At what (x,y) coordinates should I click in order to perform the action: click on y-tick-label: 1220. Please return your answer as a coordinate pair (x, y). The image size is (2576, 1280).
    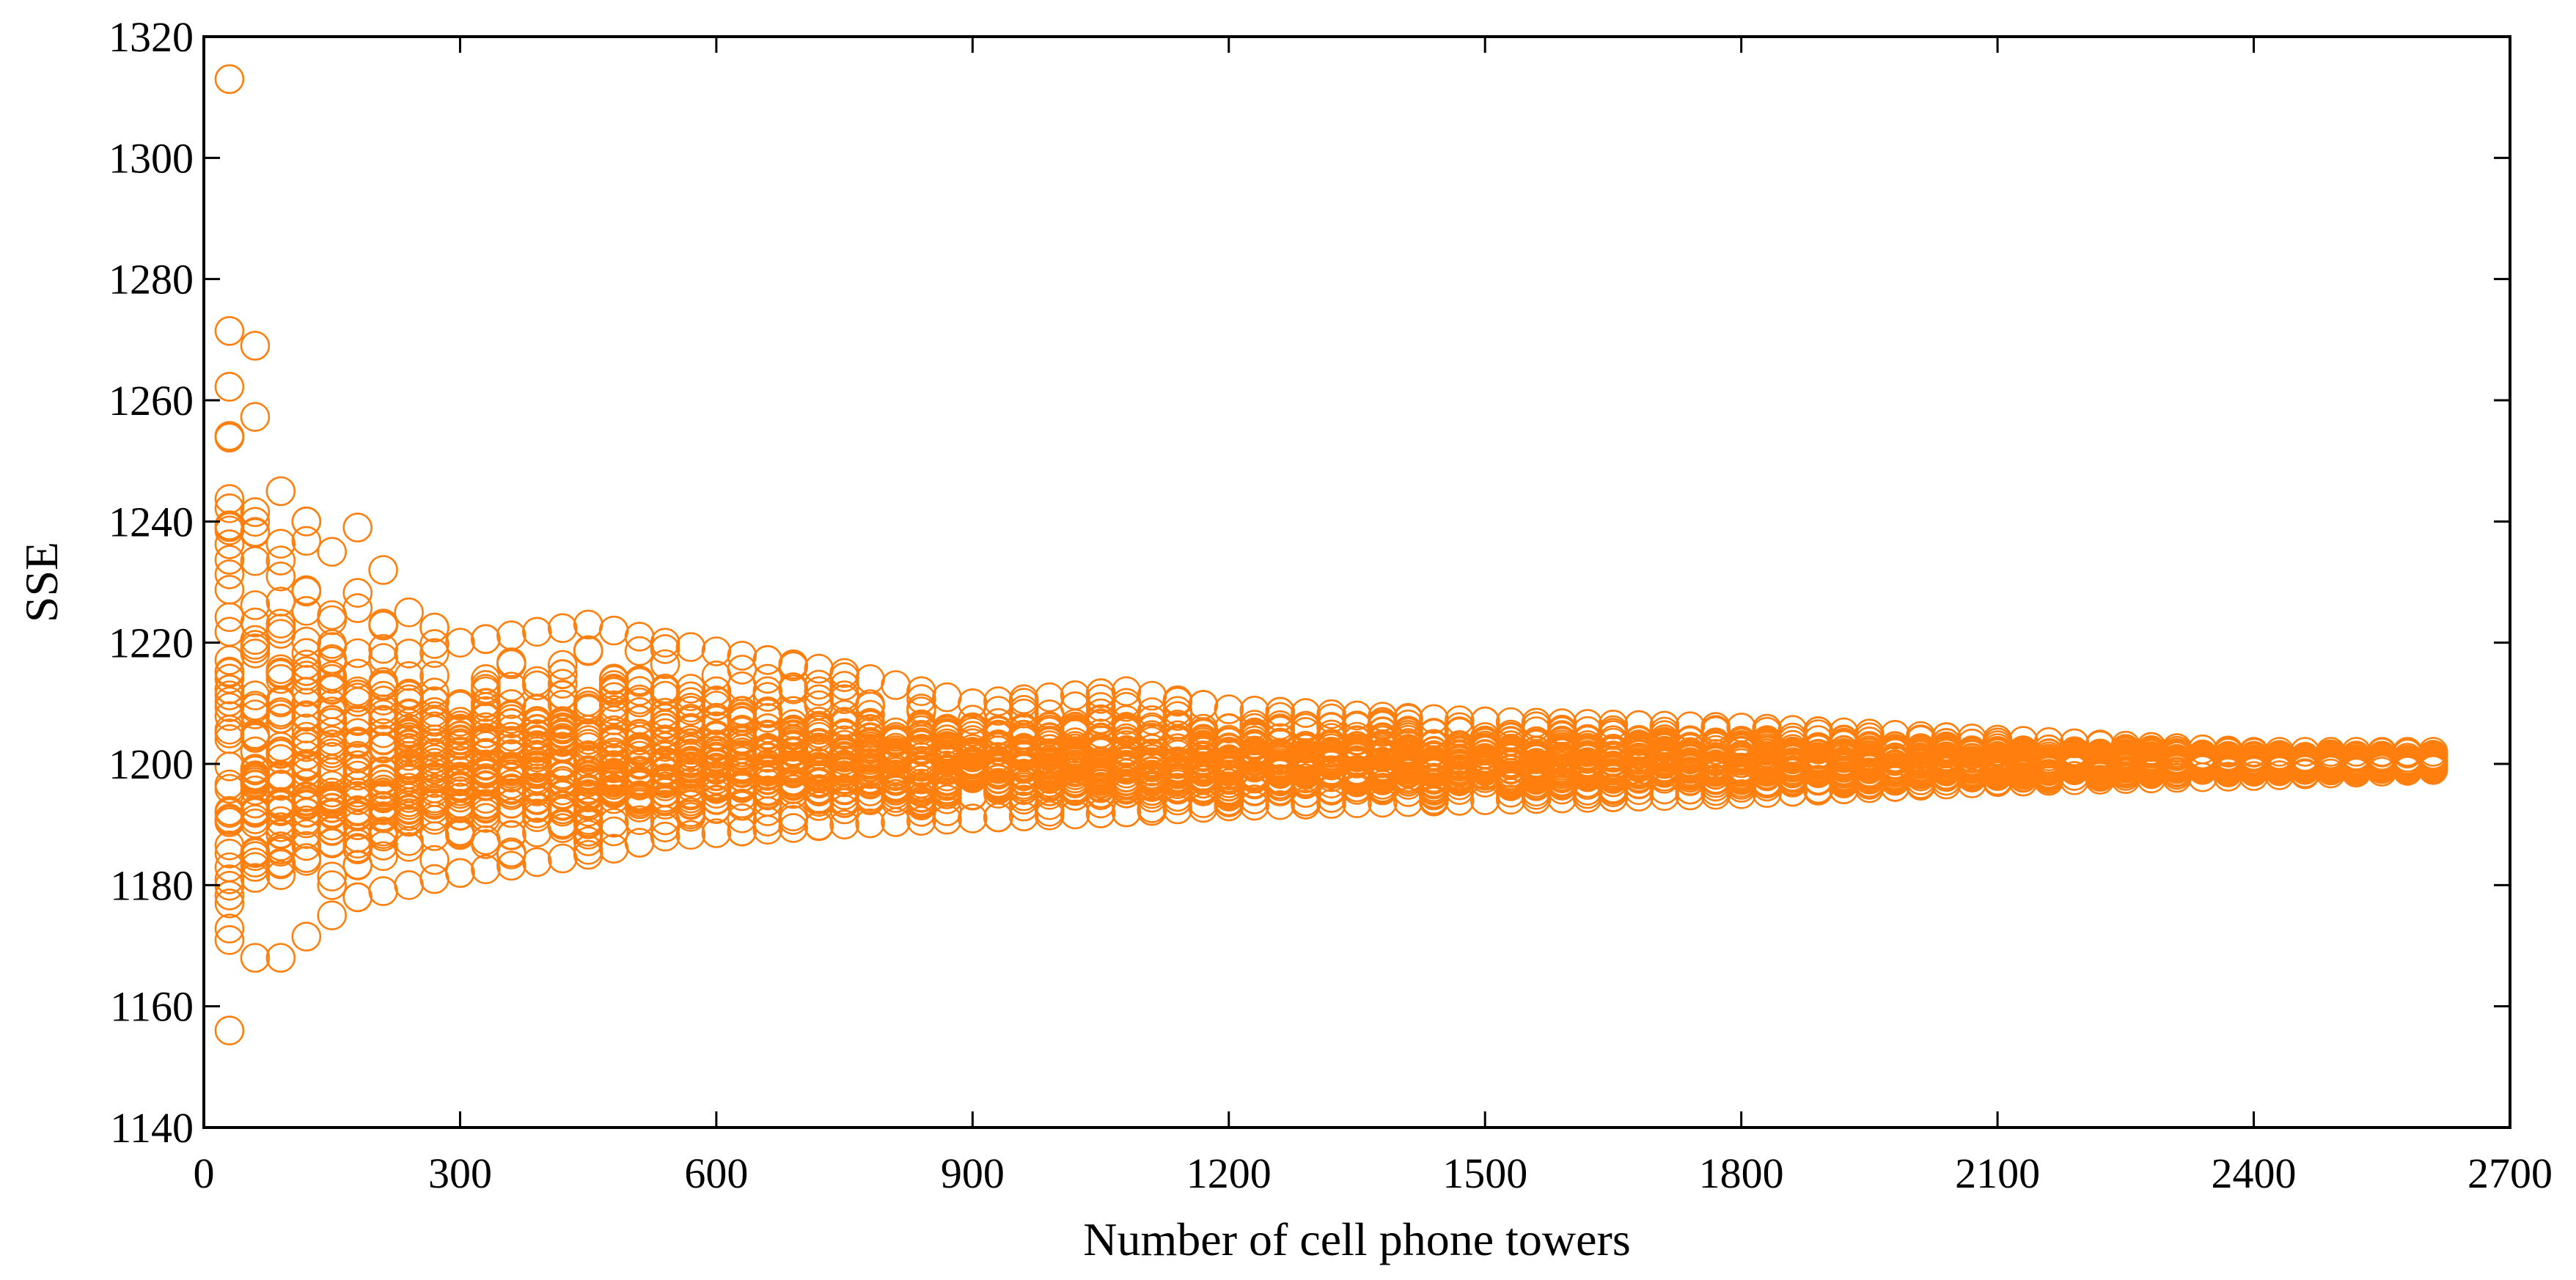
    Looking at the image, I should click on (151, 643).